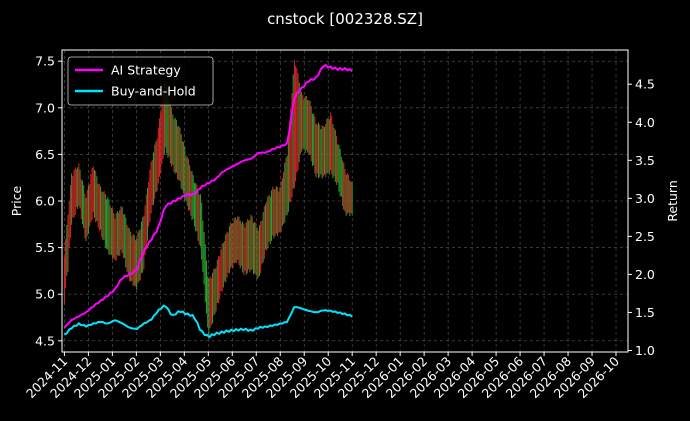 This screenshot has width=690, height=421. Describe the element at coordinates (208, 321) in the screenshot. I see `series-line-buy-and-hold` at that location.